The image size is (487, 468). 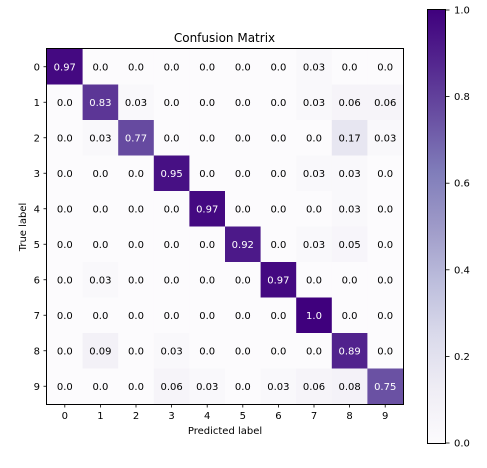 I want to click on cell-value-label: 1.0, so click(x=314, y=316).